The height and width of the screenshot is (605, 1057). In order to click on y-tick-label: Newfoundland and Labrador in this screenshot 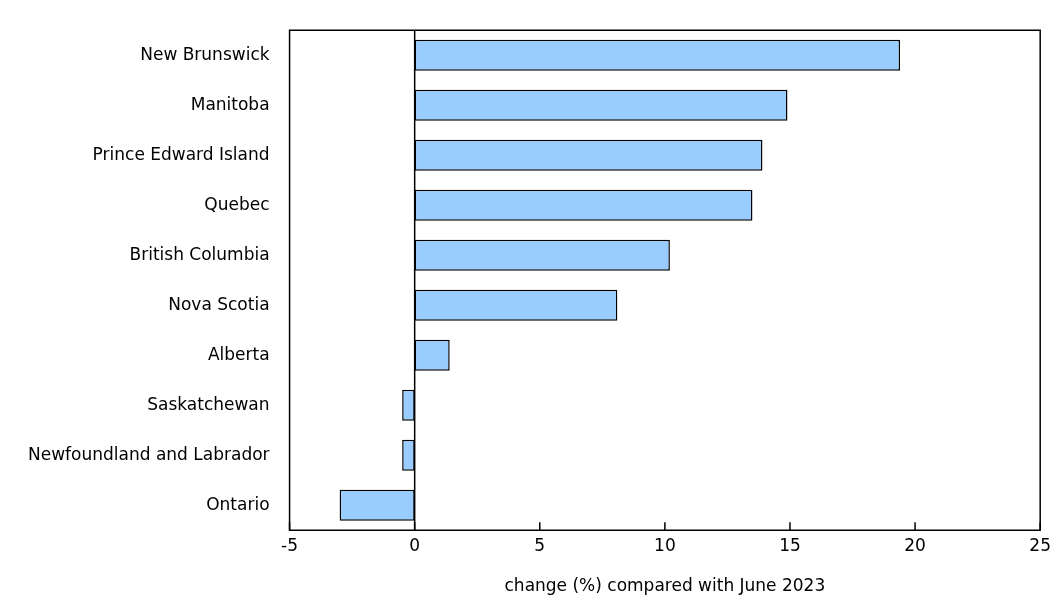, I will do `click(148, 453)`.